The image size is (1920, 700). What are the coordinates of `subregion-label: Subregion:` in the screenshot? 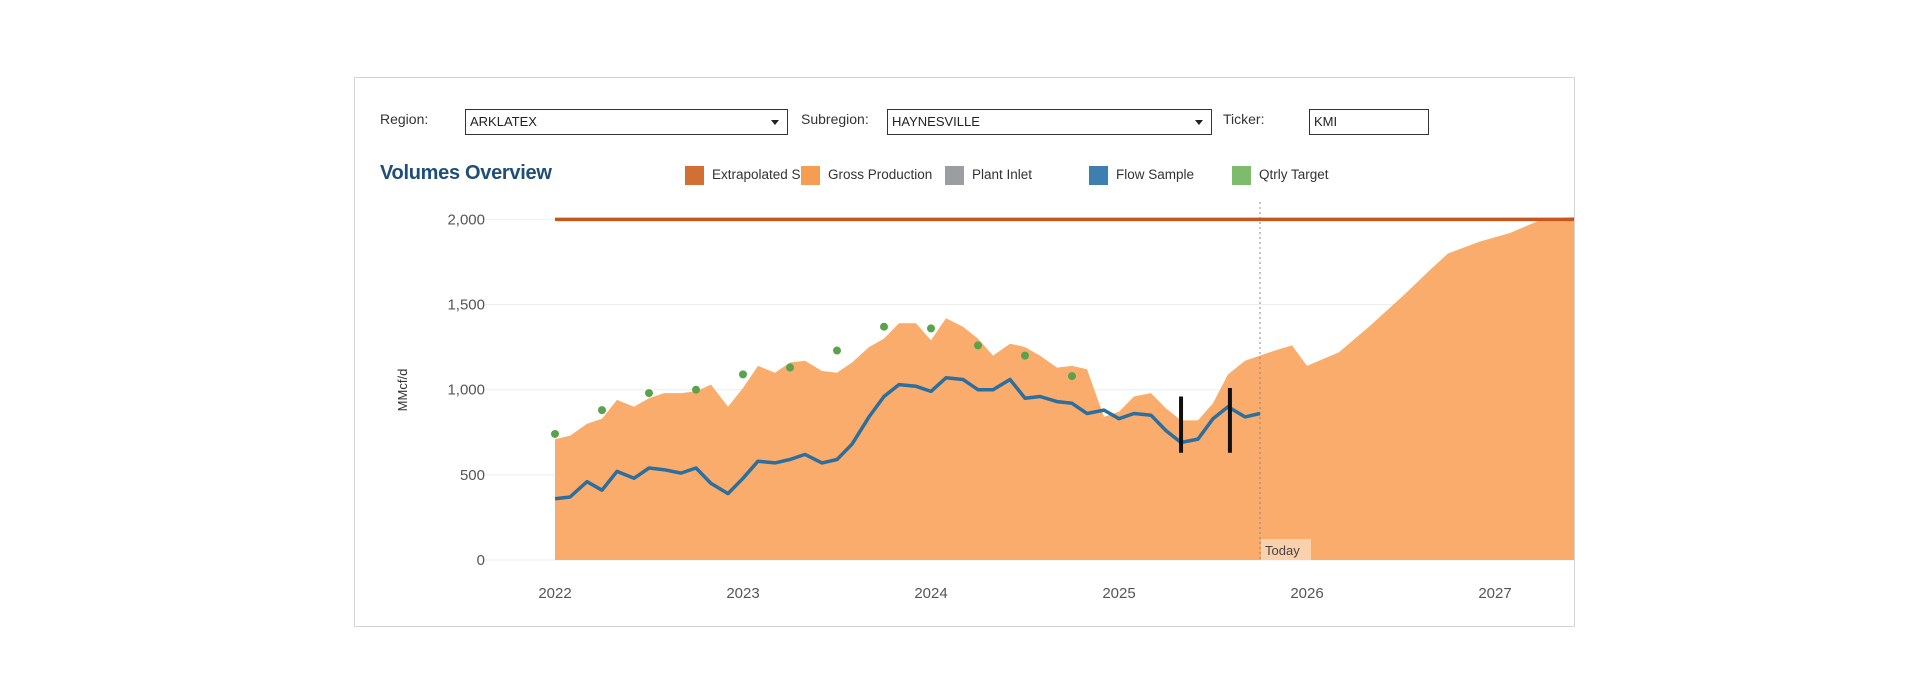 It's located at (835, 119).